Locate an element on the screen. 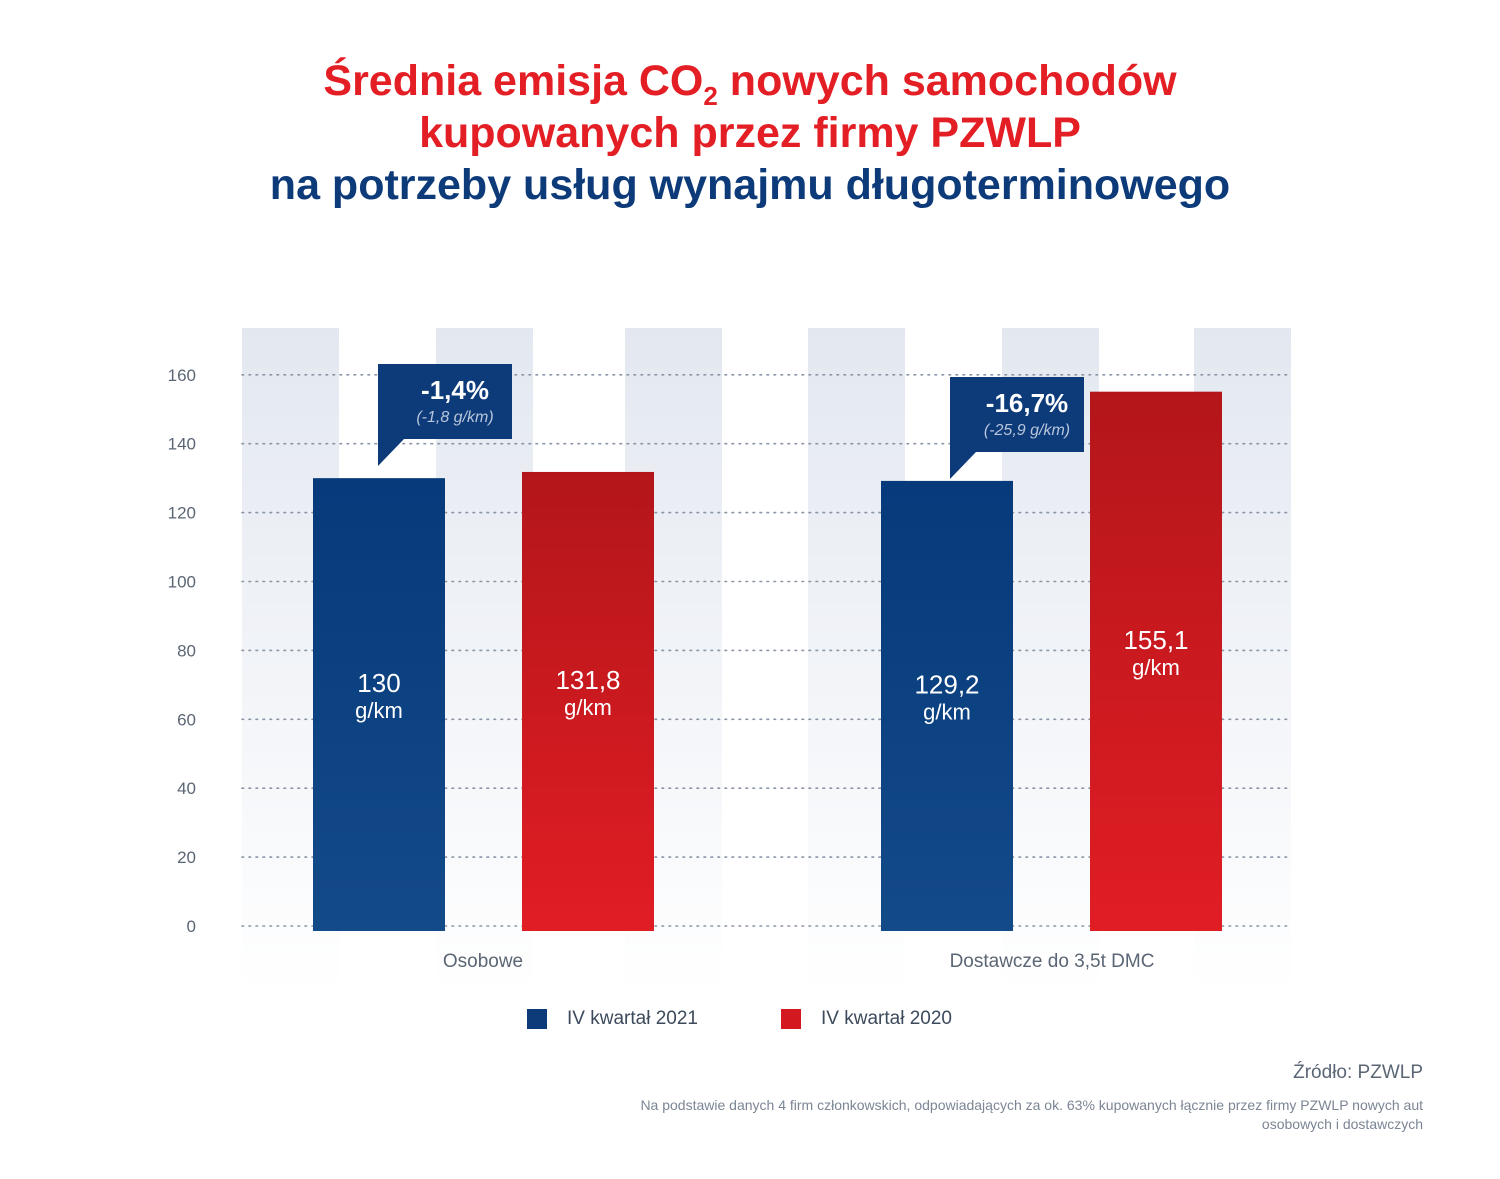 The image size is (1500, 1179). bar-value-label: 155,1 is located at coordinates (1155, 640).